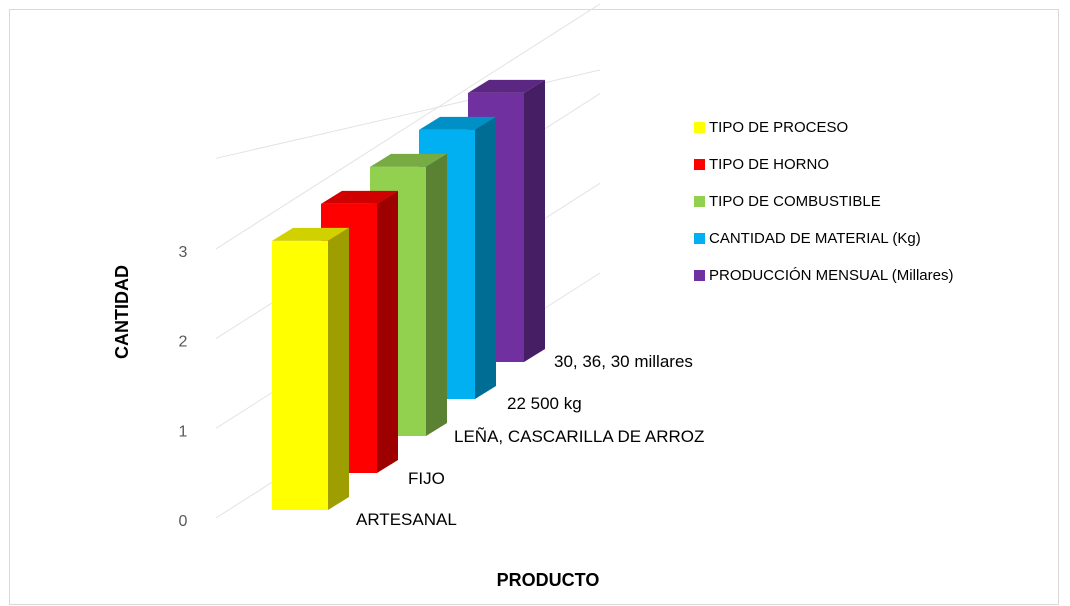  I want to click on y-axis-title: CANTIDAD, so click(122, 312).